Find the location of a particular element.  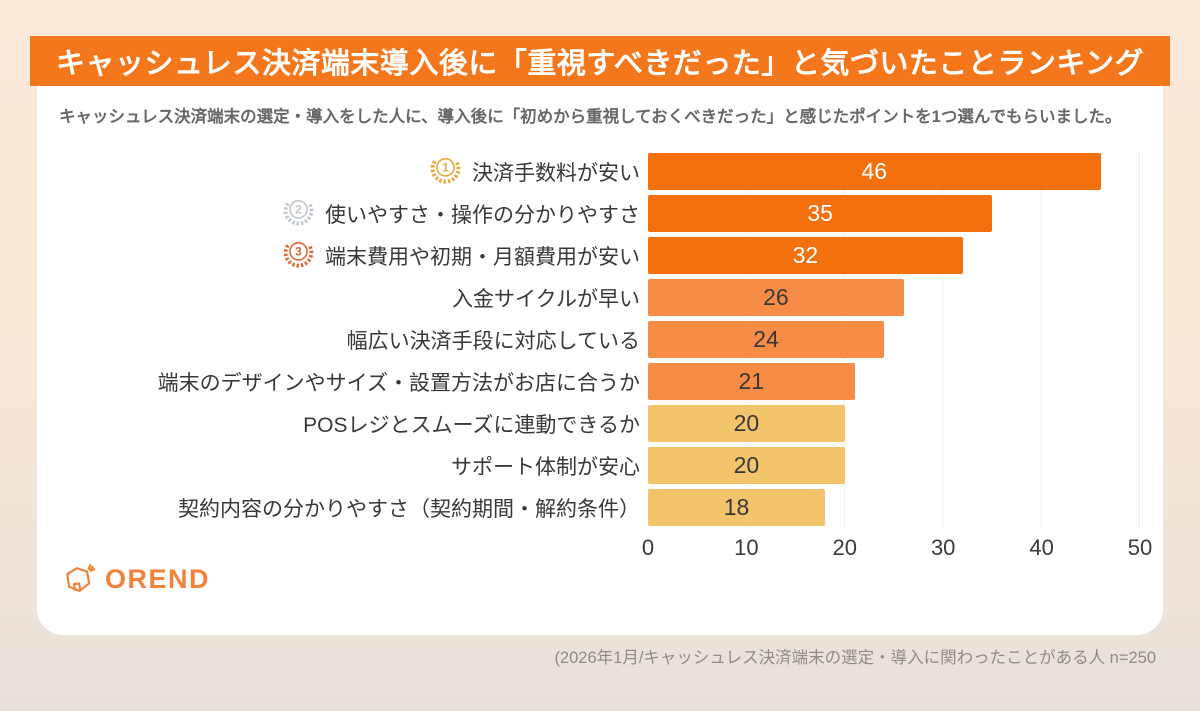

value-label: 46 is located at coordinates (874, 171).